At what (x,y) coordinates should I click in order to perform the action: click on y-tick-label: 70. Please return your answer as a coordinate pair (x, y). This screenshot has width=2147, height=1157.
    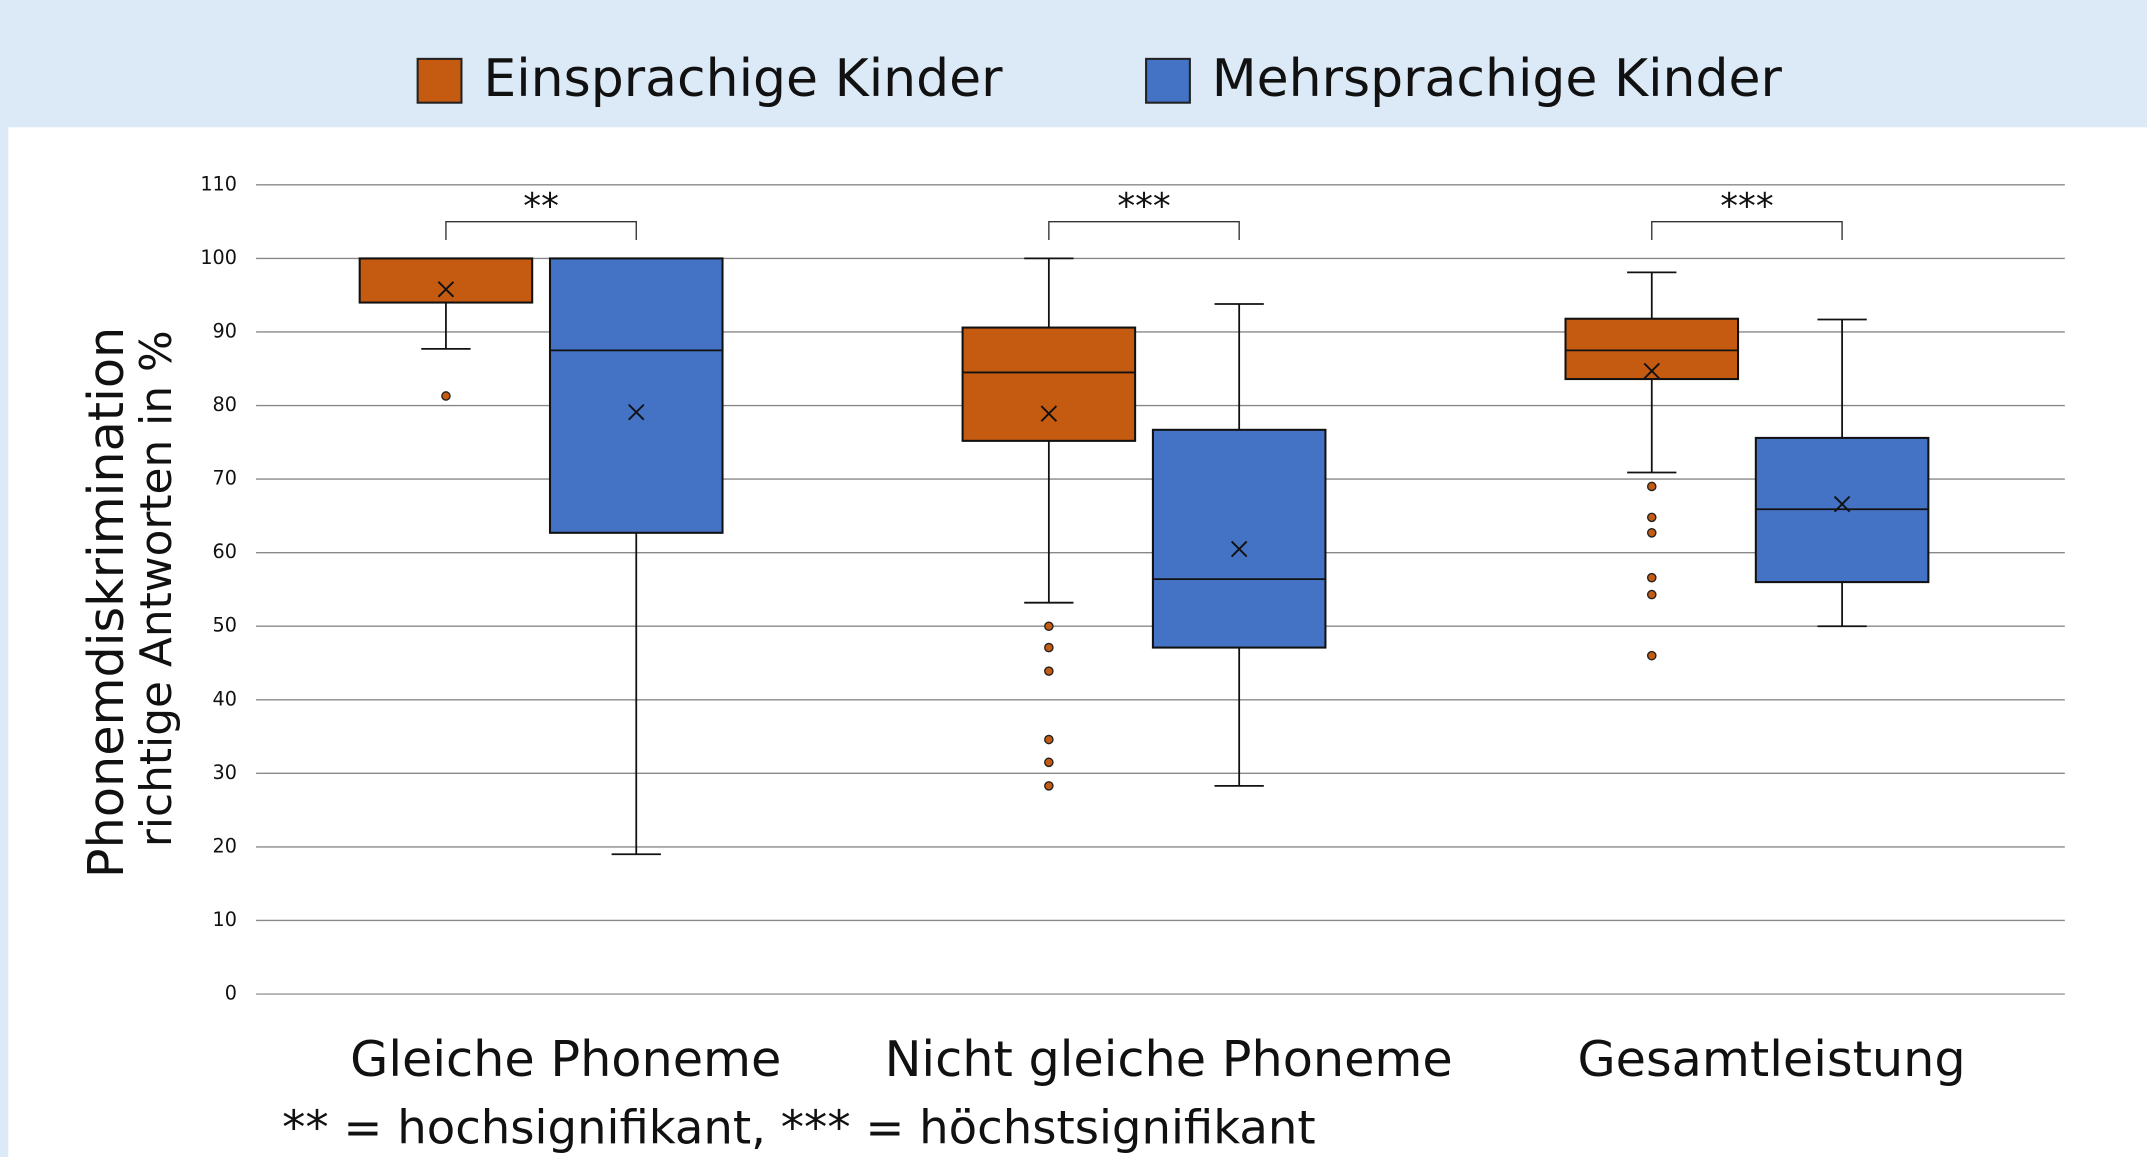
    Looking at the image, I should click on (225, 478).